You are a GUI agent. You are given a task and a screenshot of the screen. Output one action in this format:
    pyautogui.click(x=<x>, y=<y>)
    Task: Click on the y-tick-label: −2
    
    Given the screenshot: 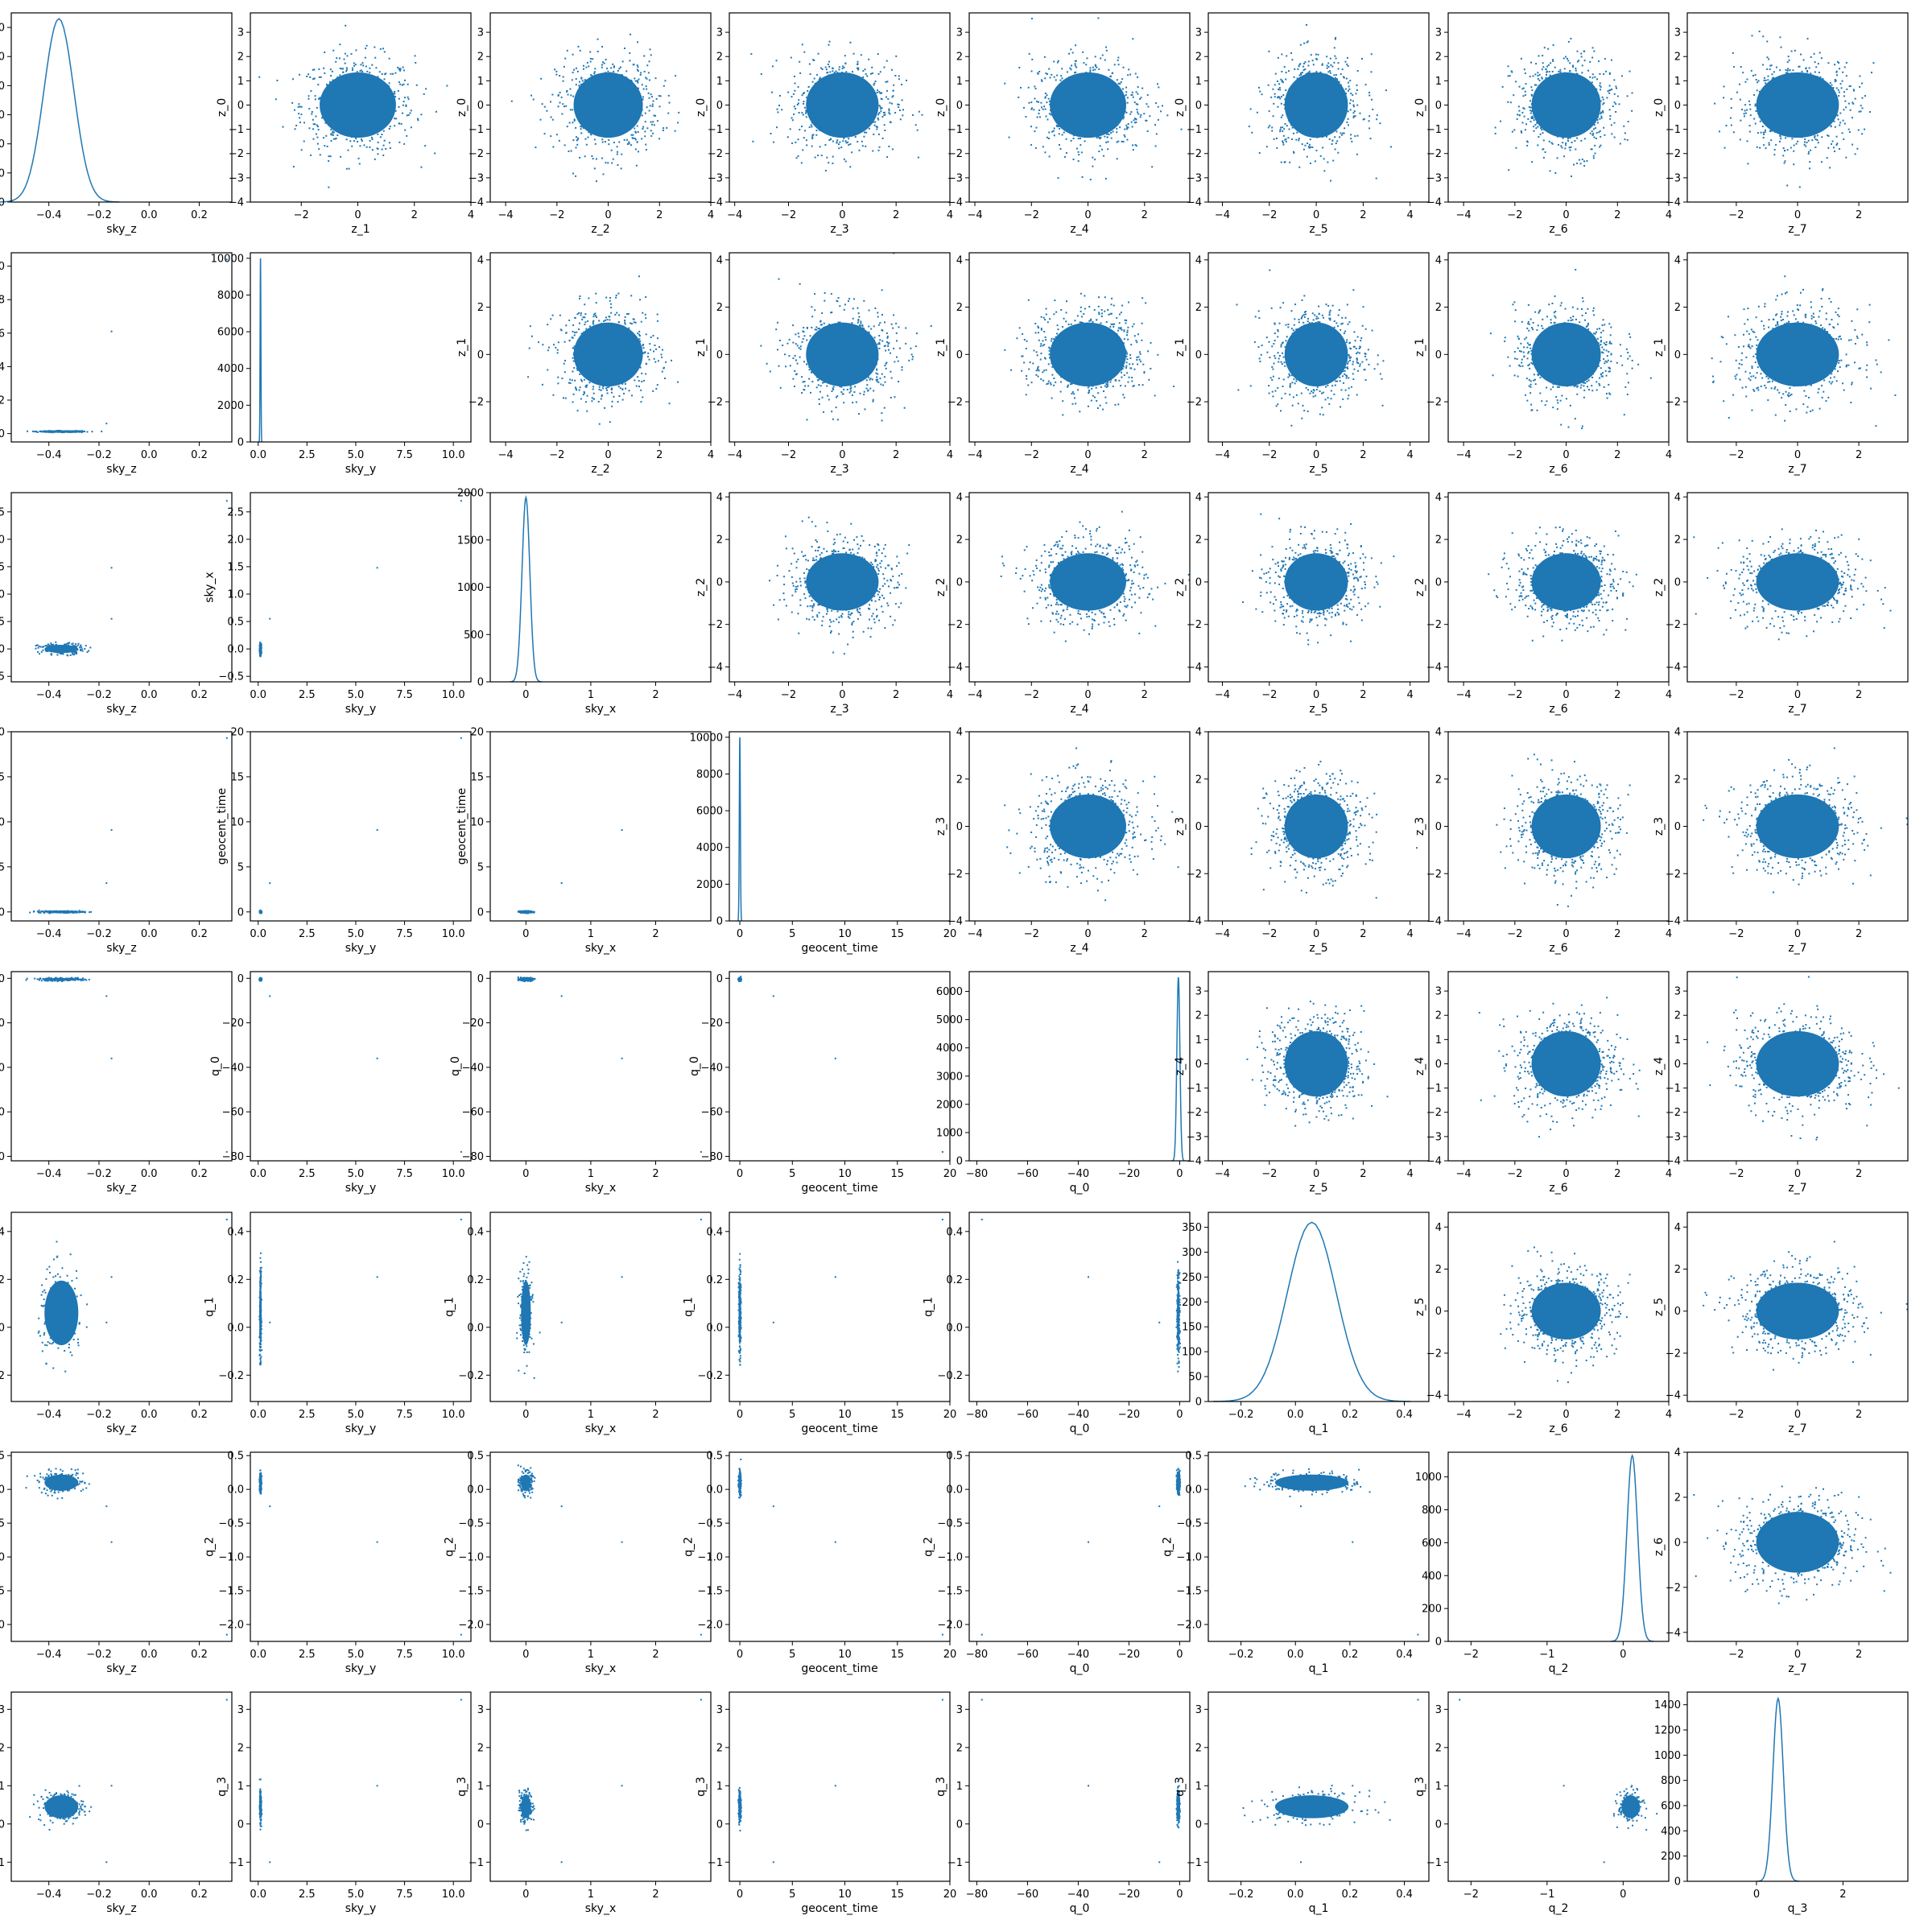 What is the action you would take?
    pyautogui.click(x=715, y=154)
    